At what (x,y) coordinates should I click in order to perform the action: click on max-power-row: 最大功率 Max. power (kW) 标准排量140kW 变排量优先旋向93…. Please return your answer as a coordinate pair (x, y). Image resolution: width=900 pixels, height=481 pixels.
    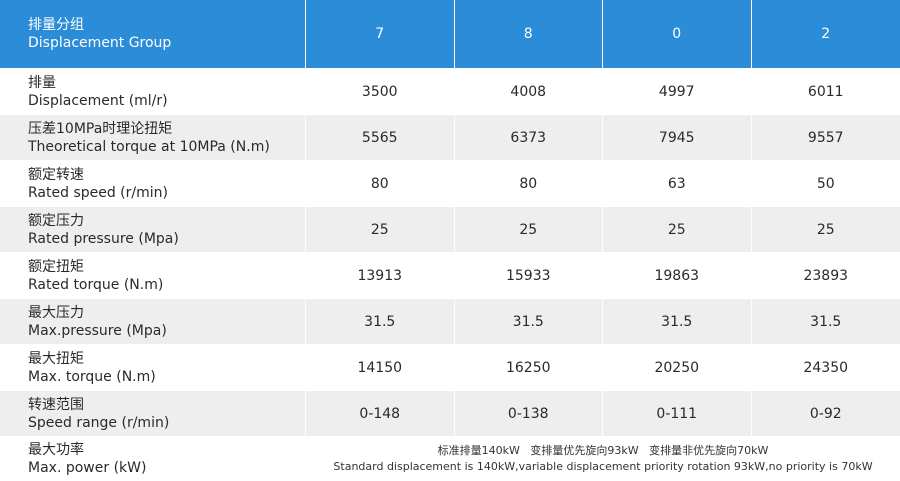
    Looking at the image, I should click on (450, 459).